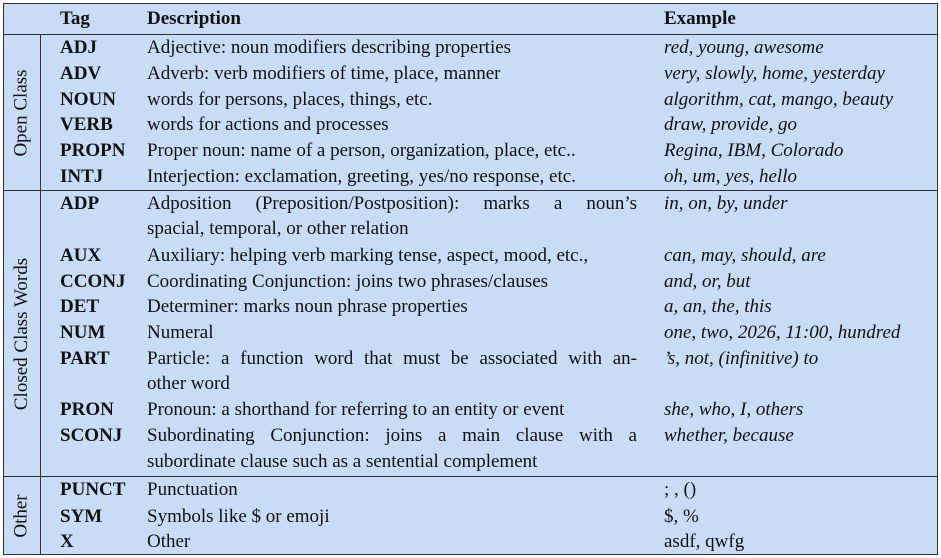 Image resolution: width=941 pixels, height=558 pixels. I want to click on tag-cell: ADP, so click(80, 203).